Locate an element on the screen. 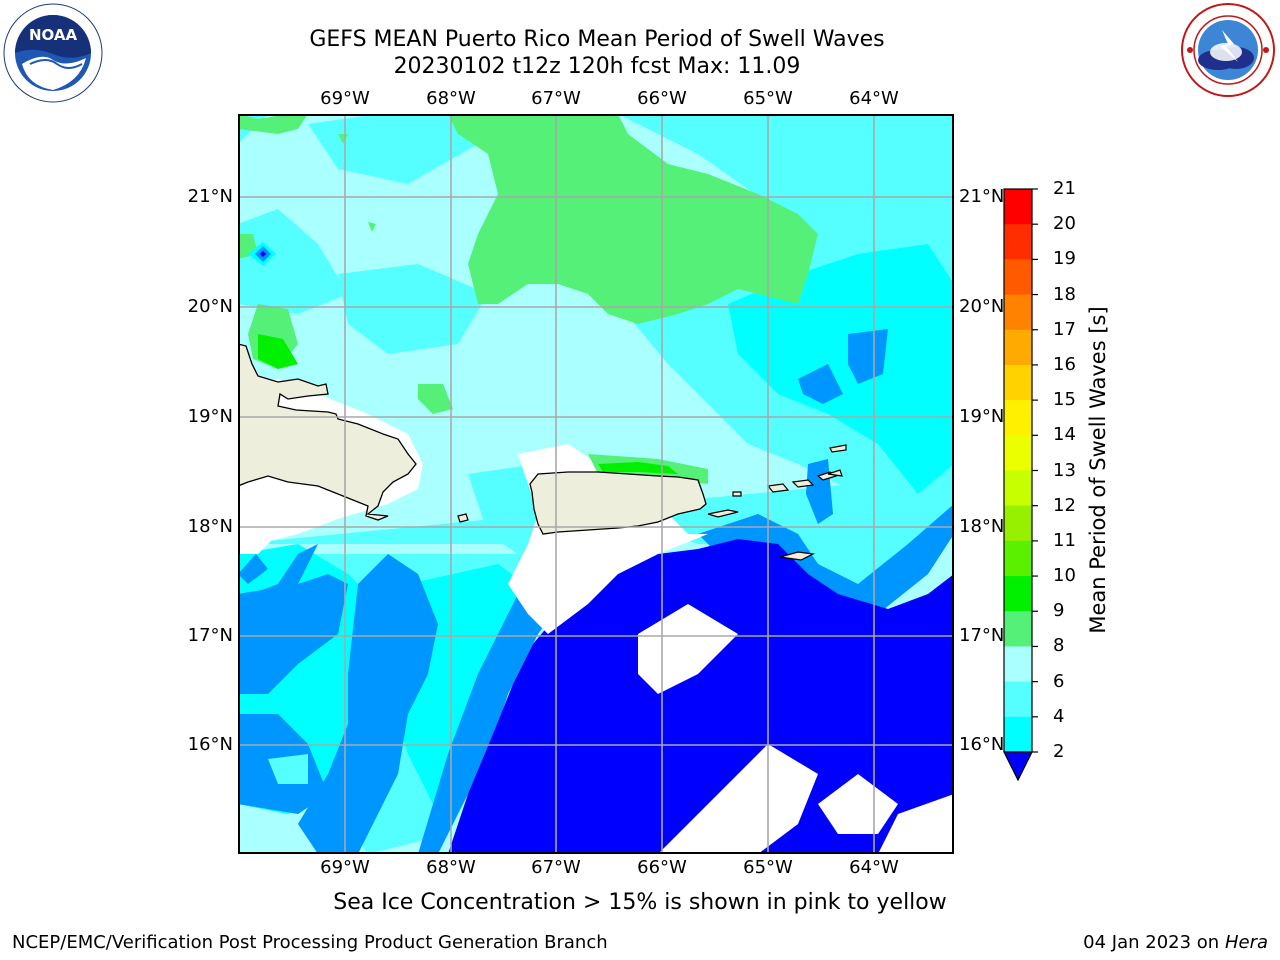 This screenshot has height=960, width=1280. lon-label-bottom: 69°W is located at coordinates (345, 867).